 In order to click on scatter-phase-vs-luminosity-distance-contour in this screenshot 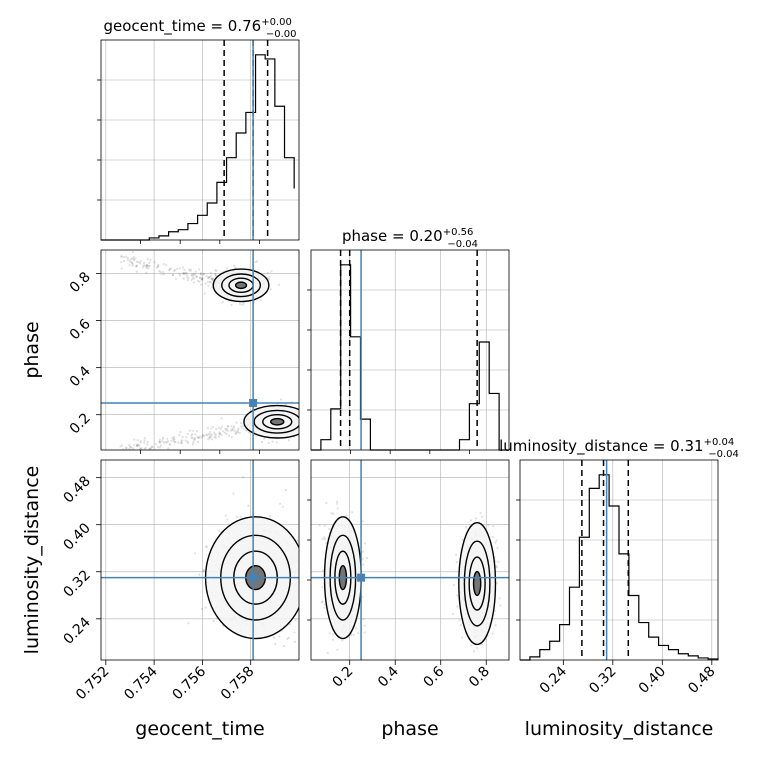, I will do `click(477, 583)`.